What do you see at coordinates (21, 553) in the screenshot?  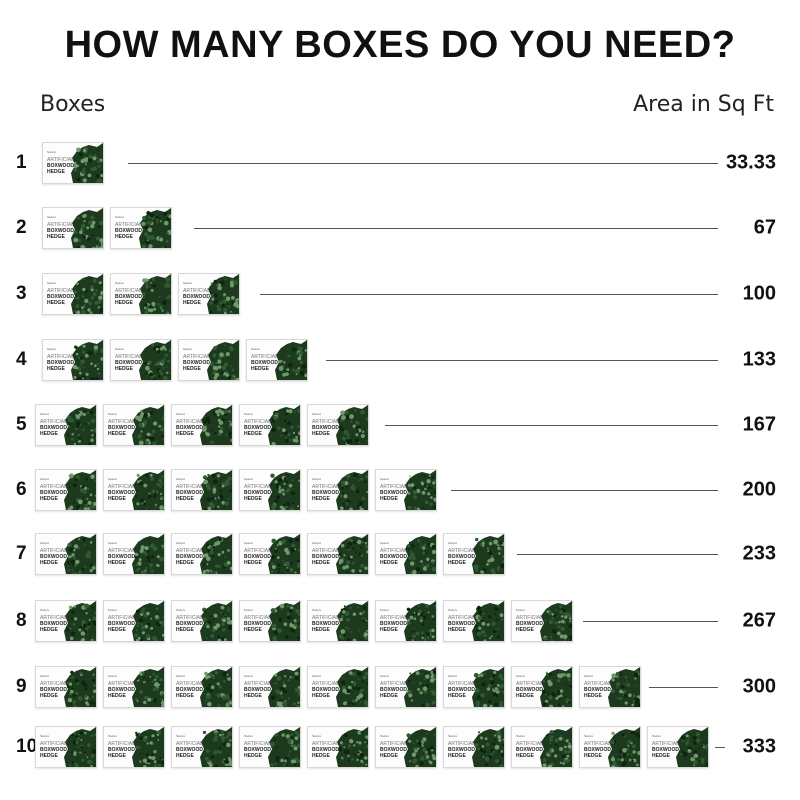 I see `box-count-label: 7` at bounding box center [21, 553].